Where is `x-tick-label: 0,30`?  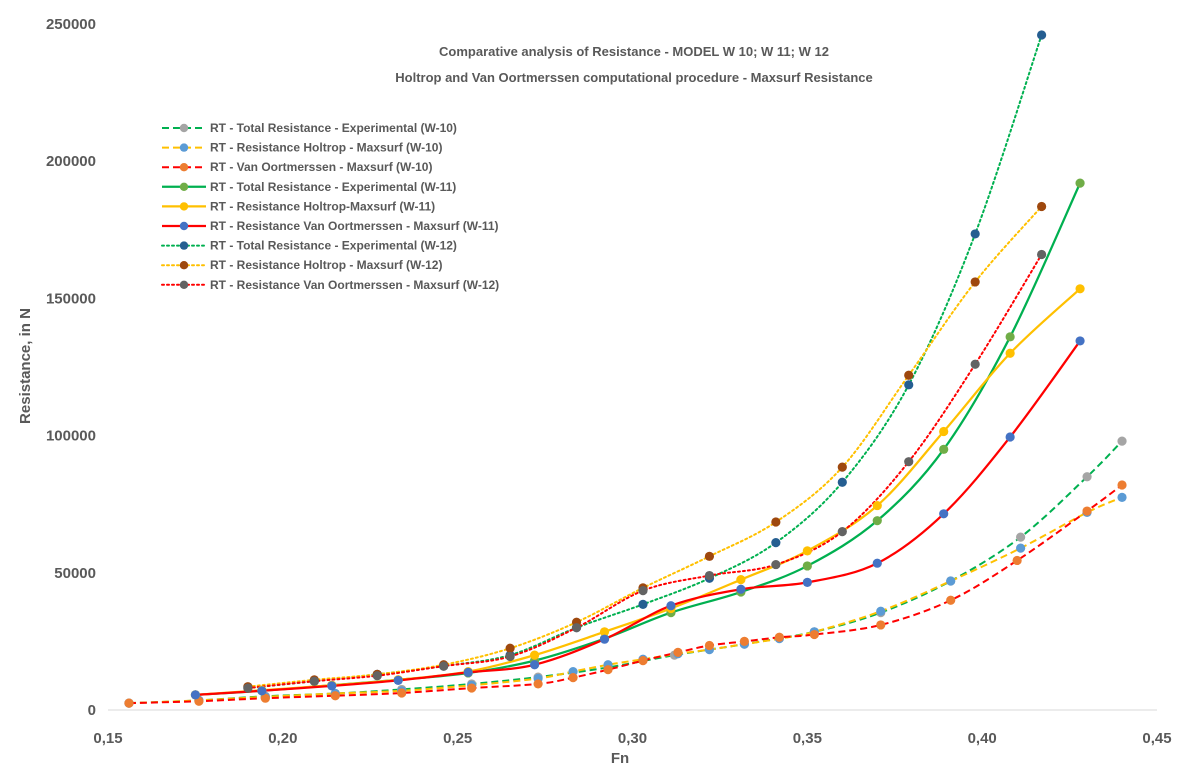
x-tick-label: 0,30 is located at coordinates (632, 738).